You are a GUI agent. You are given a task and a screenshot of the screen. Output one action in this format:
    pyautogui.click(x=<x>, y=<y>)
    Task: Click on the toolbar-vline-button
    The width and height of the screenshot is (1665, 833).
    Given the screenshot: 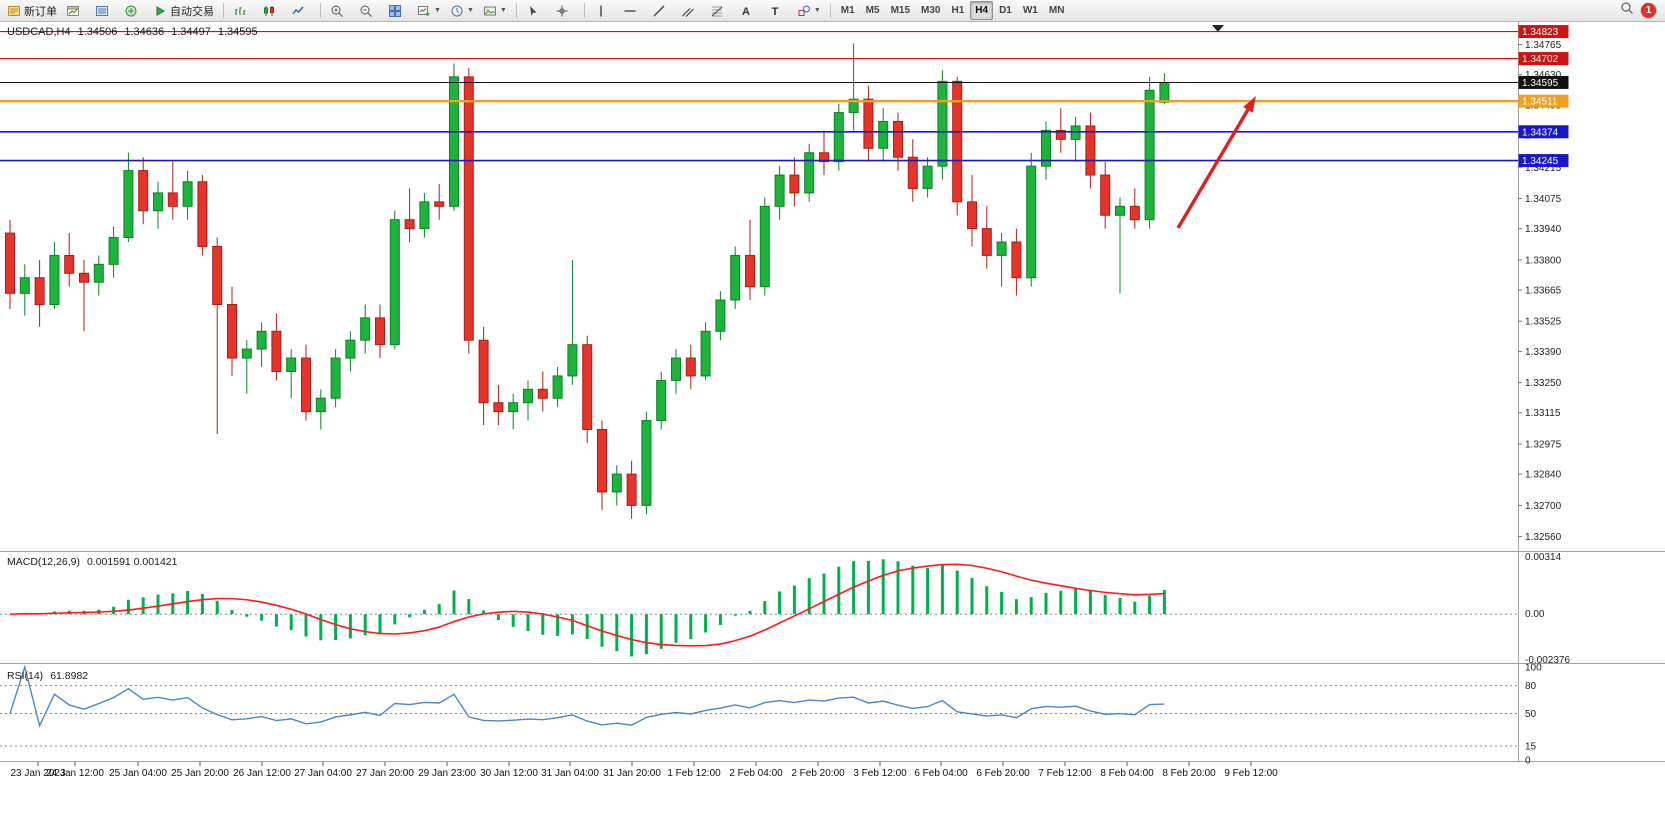 What is the action you would take?
    pyautogui.click(x=604, y=10)
    